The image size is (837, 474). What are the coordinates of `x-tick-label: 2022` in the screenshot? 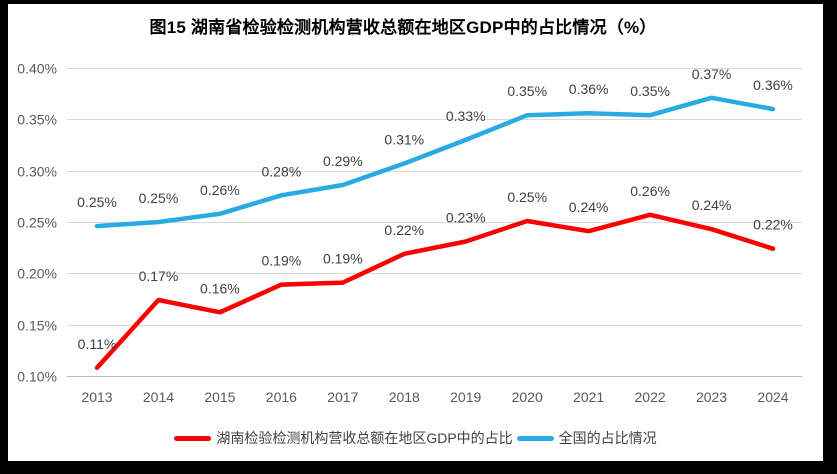 It's located at (650, 397).